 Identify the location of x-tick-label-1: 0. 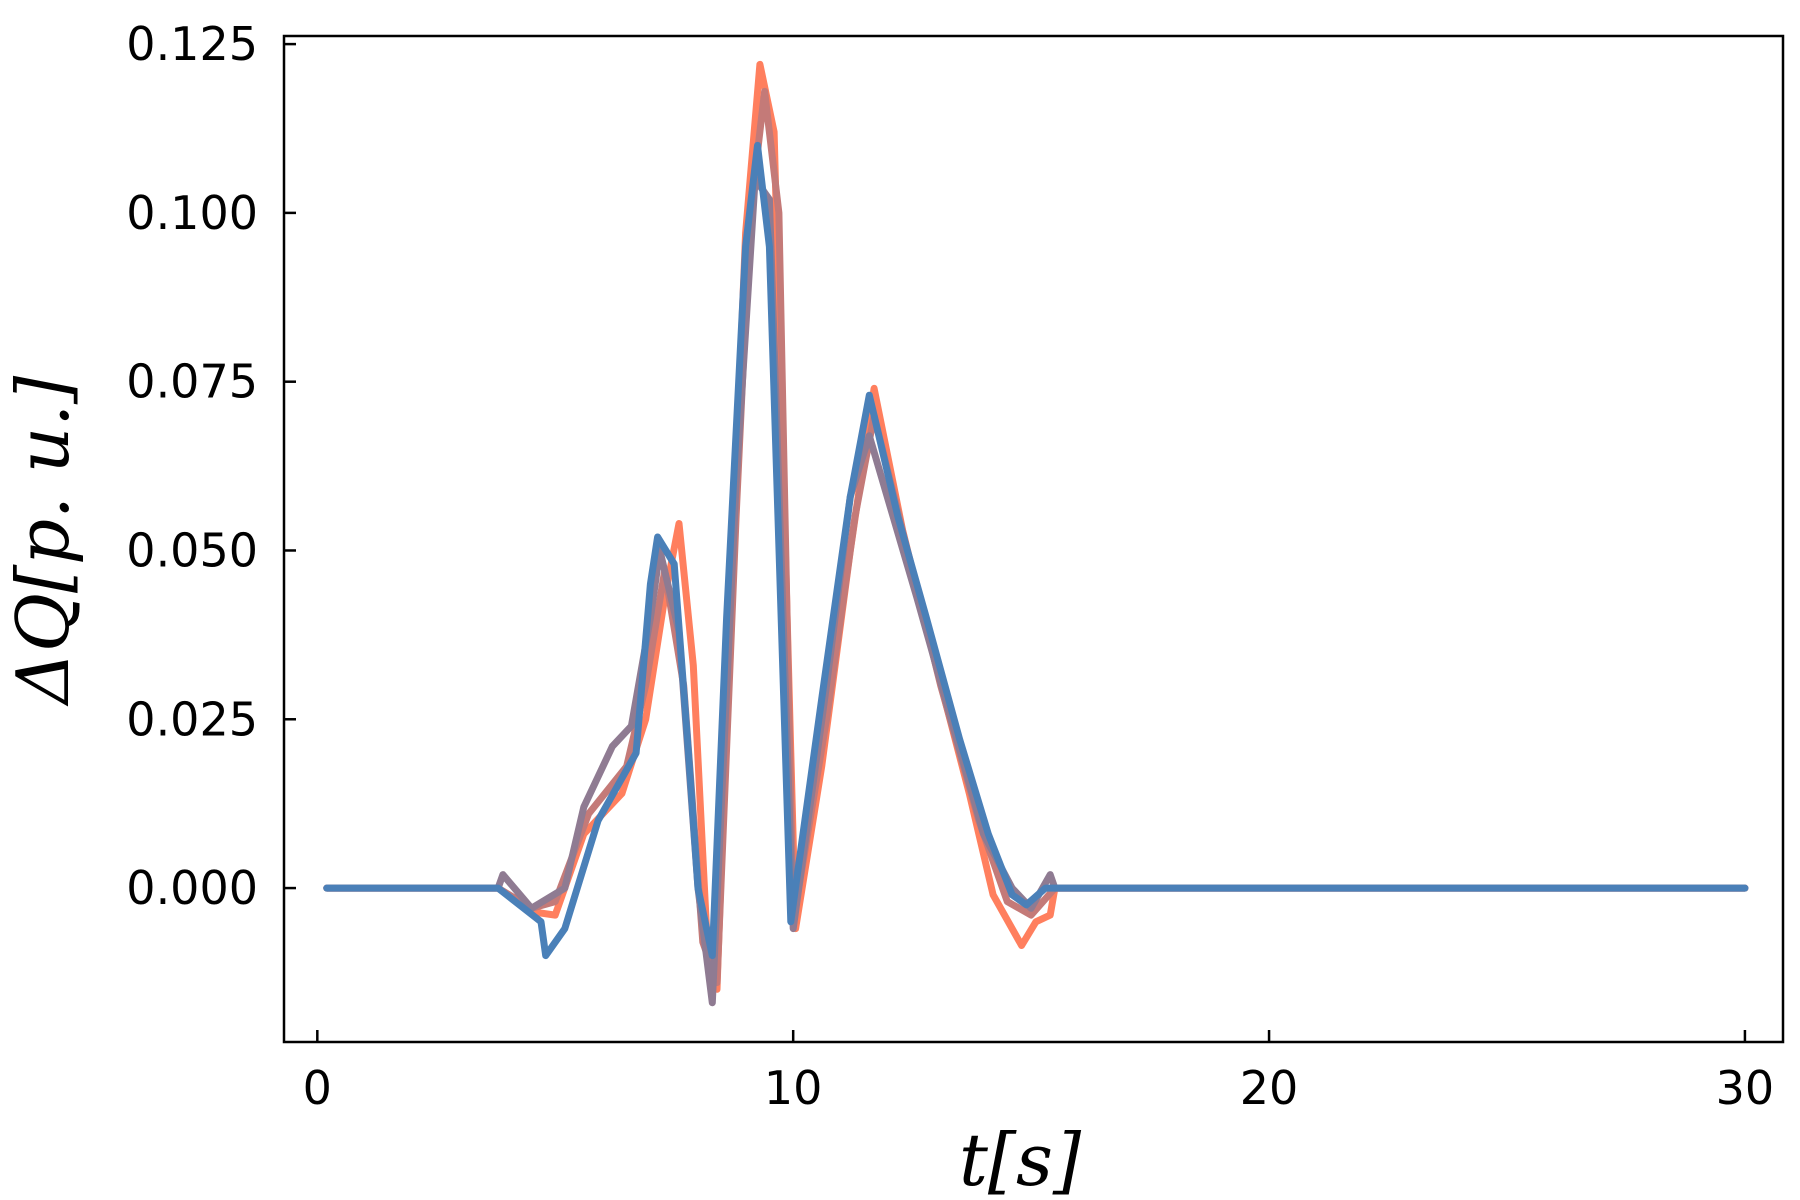
(317, 1088).